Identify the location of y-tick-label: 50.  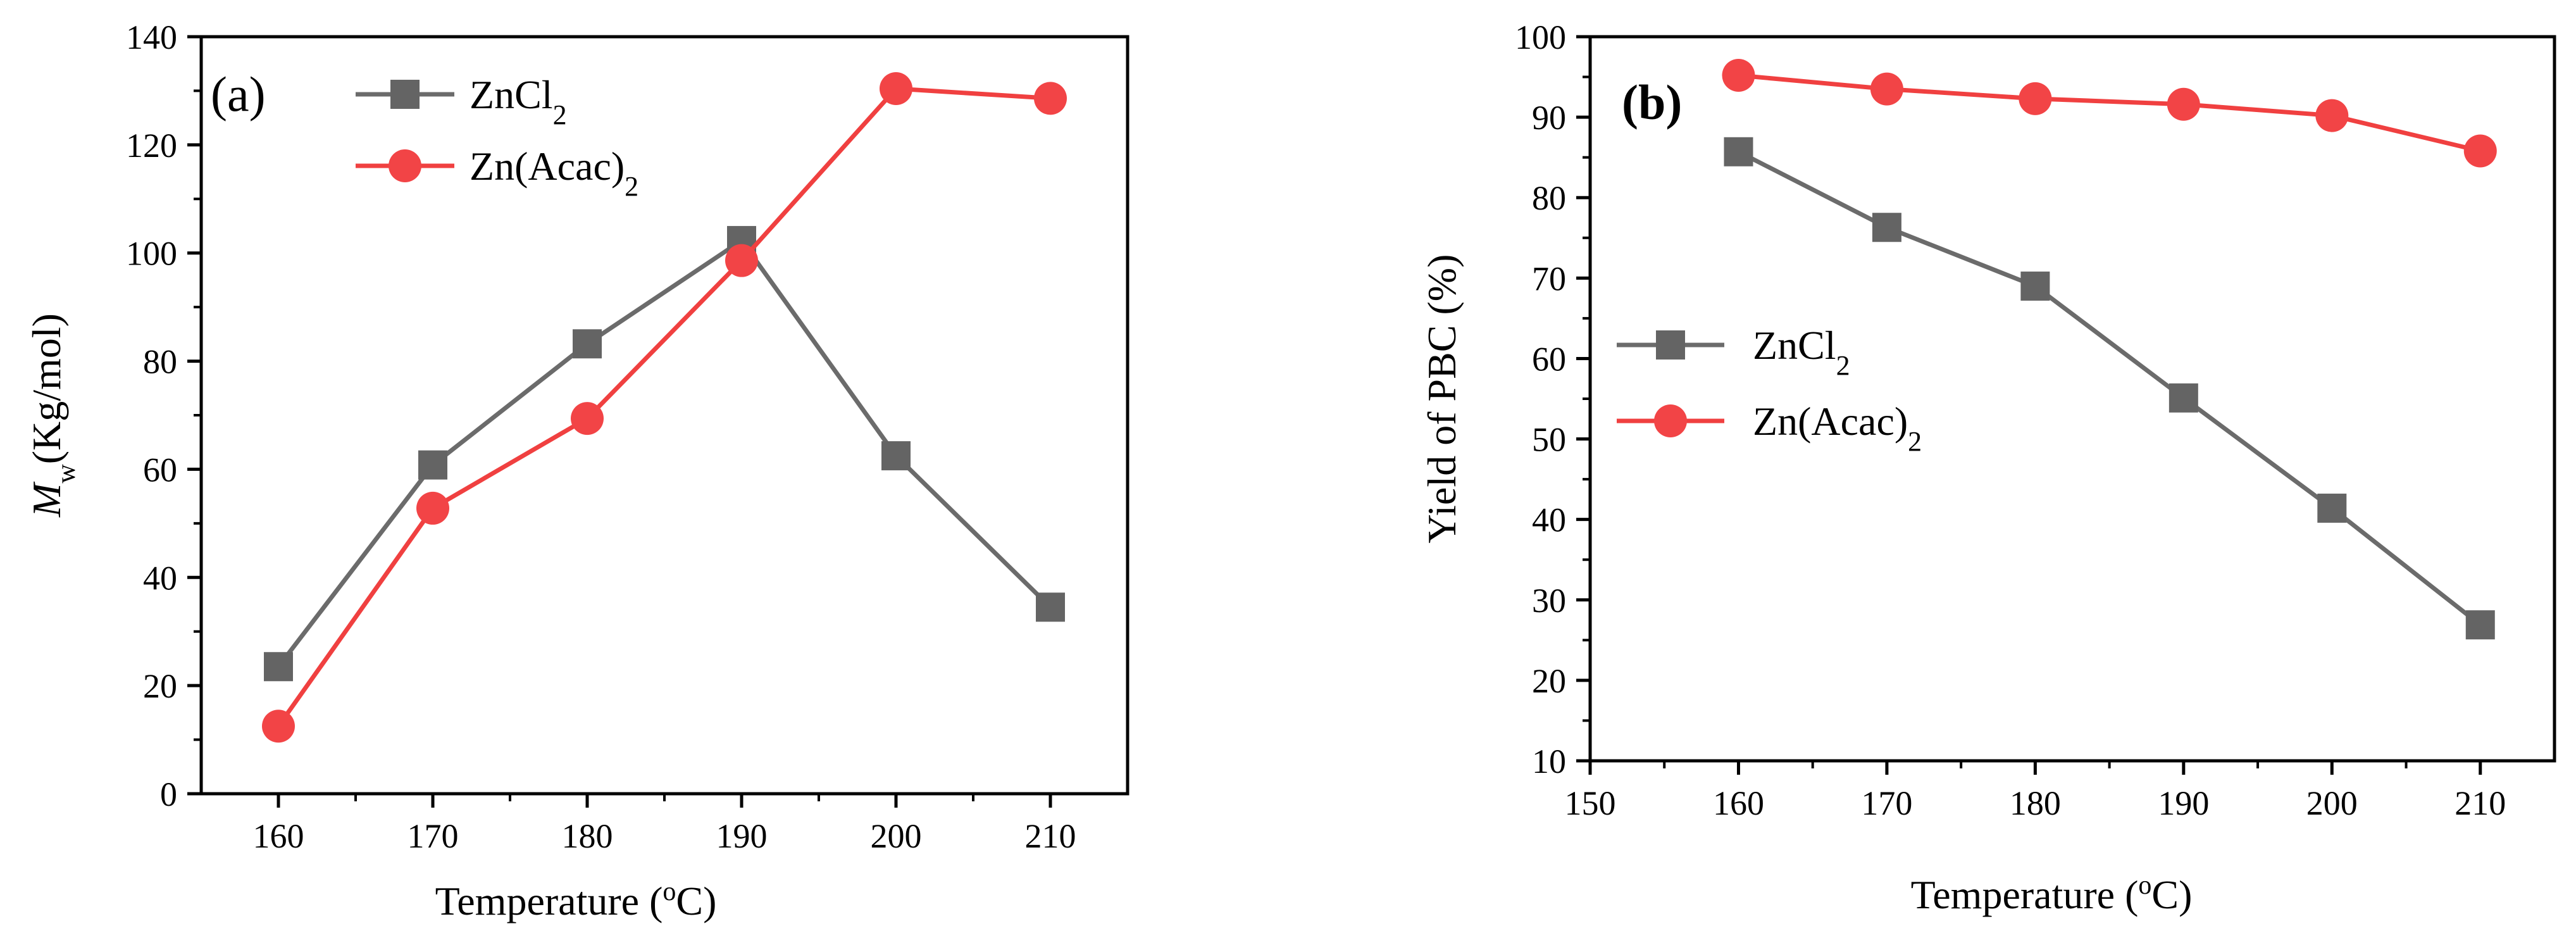
(1549, 440).